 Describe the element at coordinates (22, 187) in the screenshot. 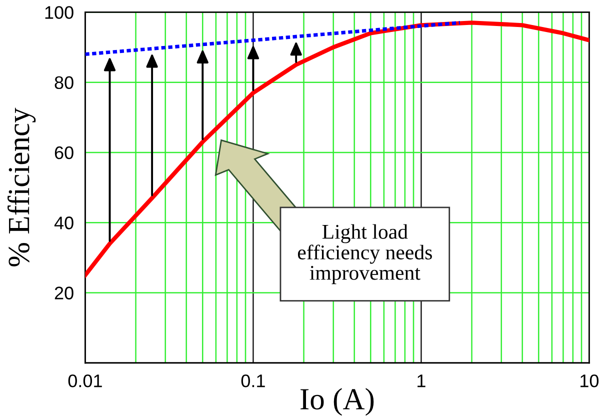

I see `y-axis-title: % Efficiency` at that location.